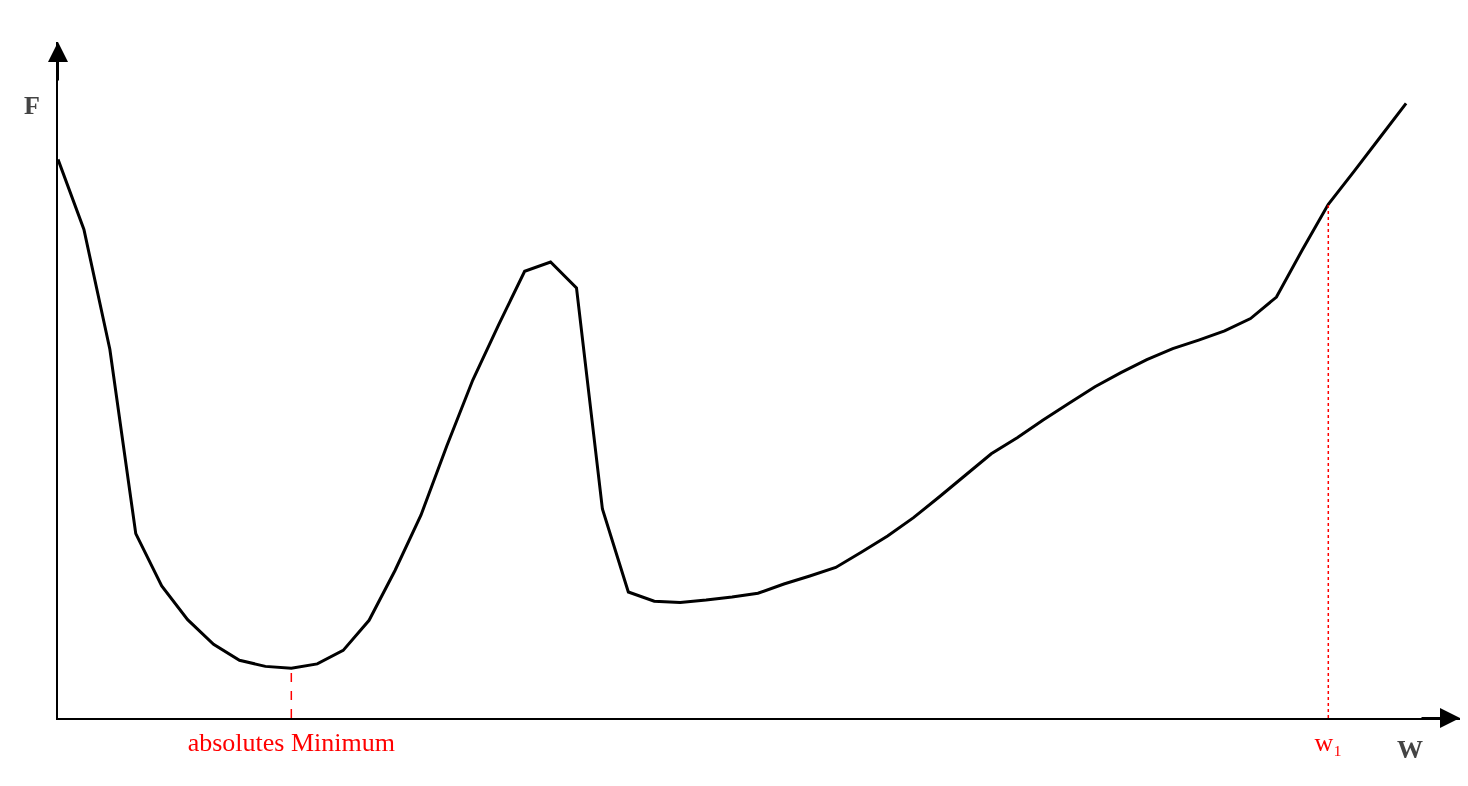 The image size is (1468, 786). I want to click on x-axis-title: W, so click(1410, 749).